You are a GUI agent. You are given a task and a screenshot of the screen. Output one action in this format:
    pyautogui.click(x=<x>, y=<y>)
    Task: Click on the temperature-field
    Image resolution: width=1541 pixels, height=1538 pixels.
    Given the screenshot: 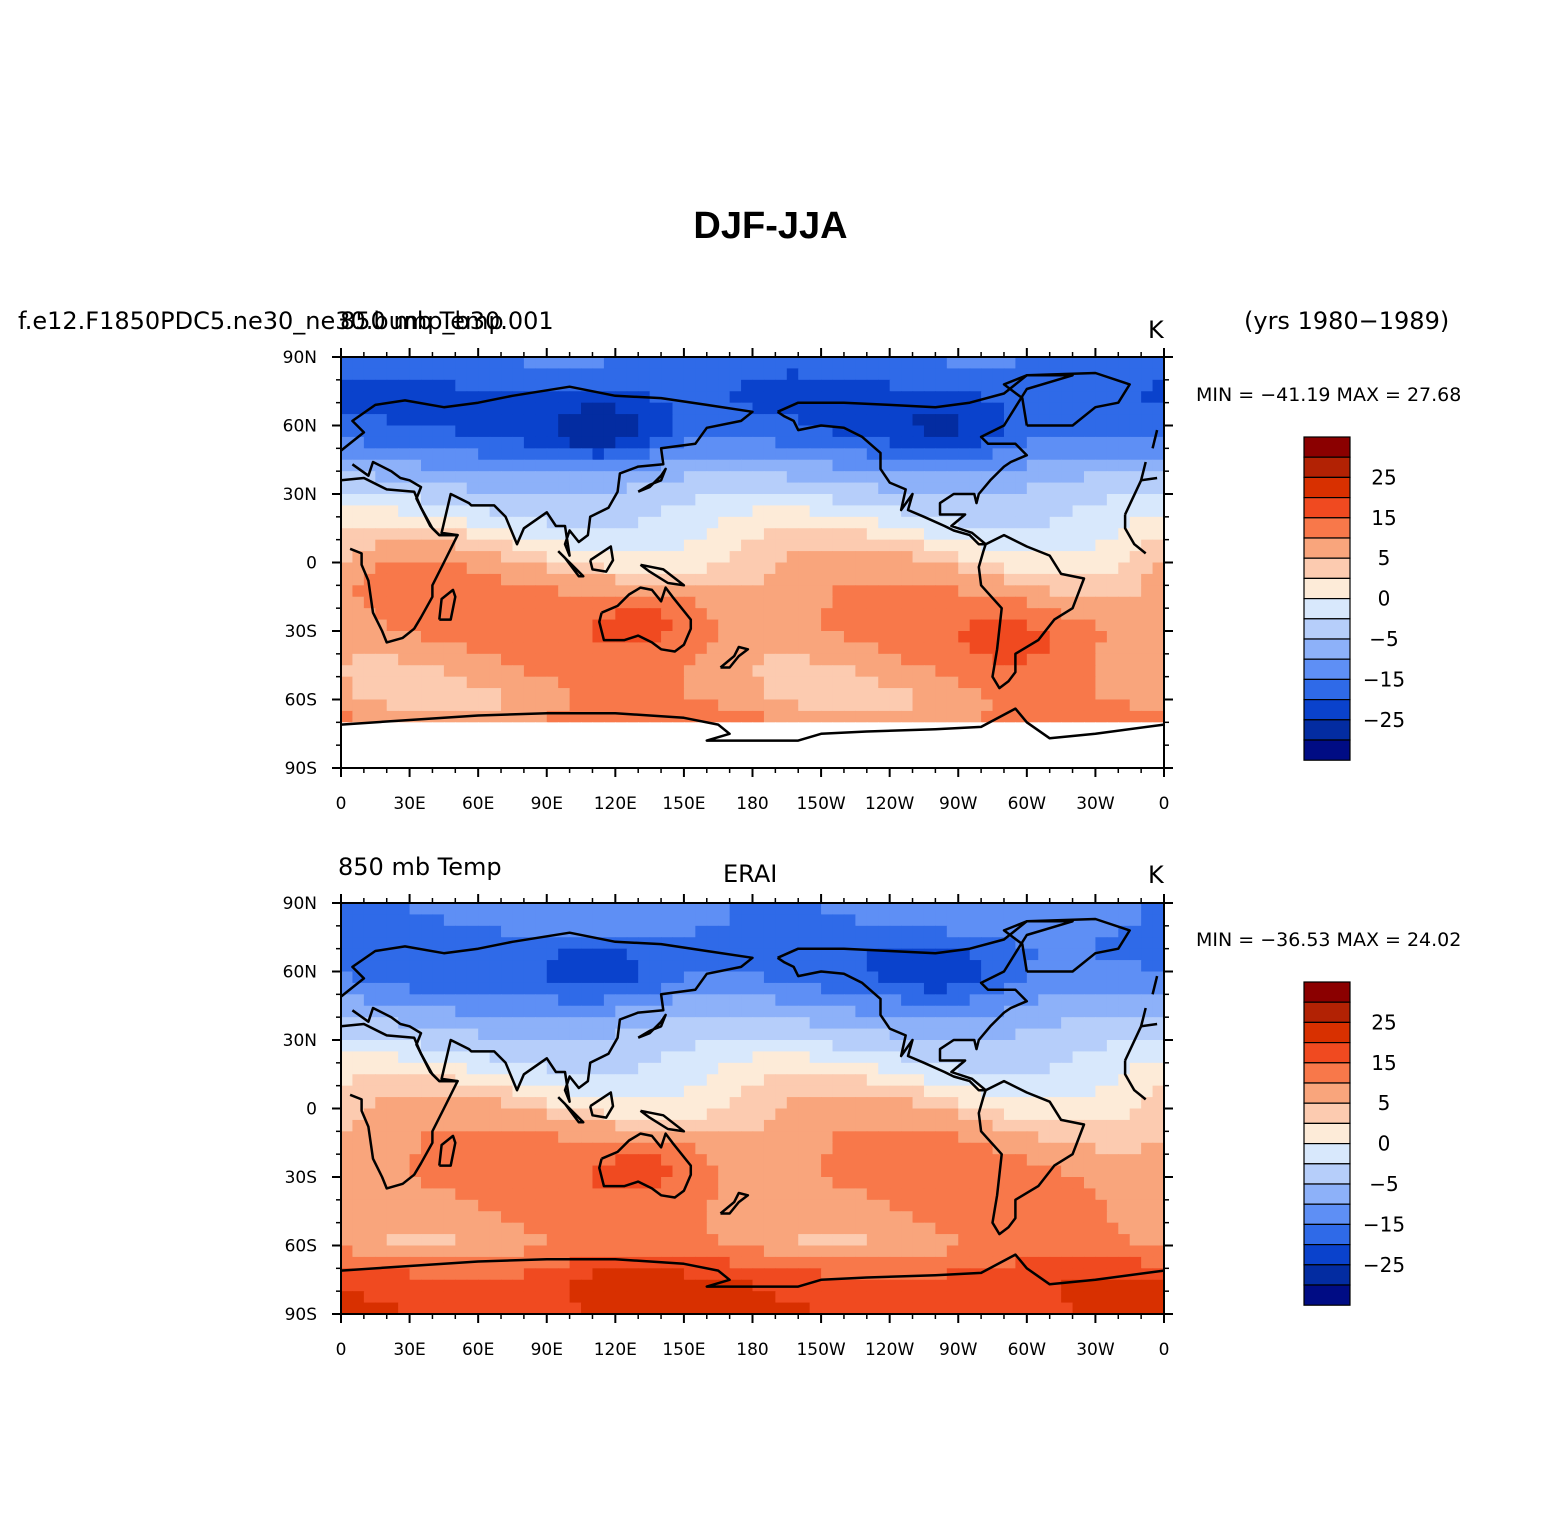 What is the action you would take?
    pyautogui.click(x=752, y=1108)
    